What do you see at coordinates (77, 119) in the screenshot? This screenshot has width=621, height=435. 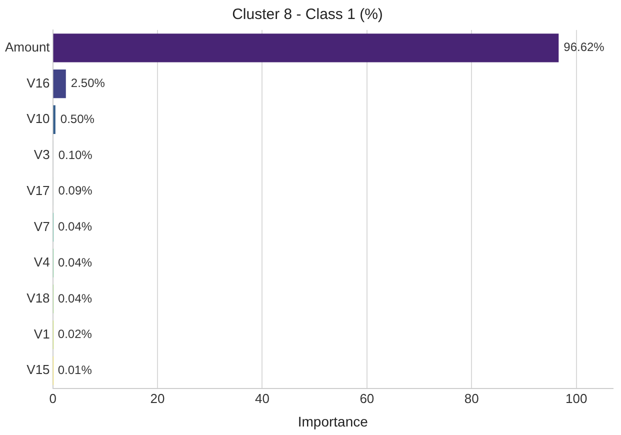 I see `data-label: 0.50%` at bounding box center [77, 119].